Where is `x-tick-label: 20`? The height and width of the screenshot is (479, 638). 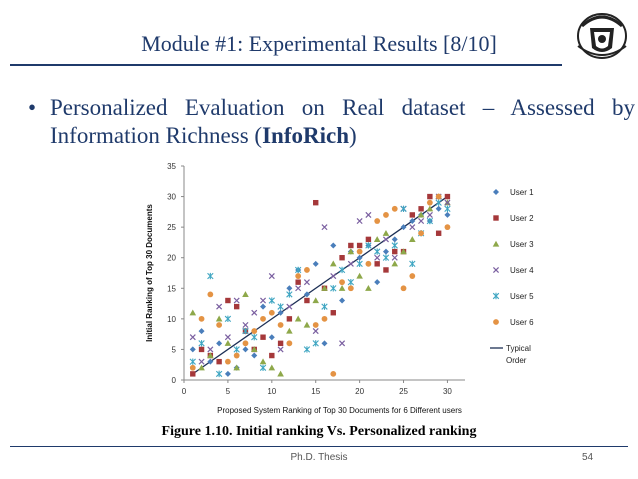 x-tick-label: 20 is located at coordinates (359, 391).